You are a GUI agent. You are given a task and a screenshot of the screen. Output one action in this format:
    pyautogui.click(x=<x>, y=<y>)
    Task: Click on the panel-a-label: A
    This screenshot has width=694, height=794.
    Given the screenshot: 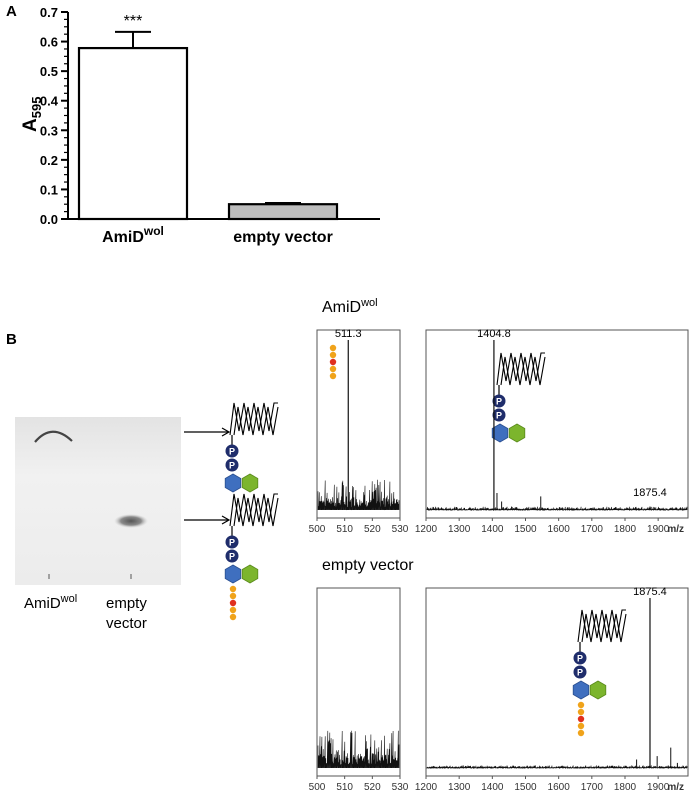 What is the action you would take?
    pyautogui.click(x=11, y=11)
    